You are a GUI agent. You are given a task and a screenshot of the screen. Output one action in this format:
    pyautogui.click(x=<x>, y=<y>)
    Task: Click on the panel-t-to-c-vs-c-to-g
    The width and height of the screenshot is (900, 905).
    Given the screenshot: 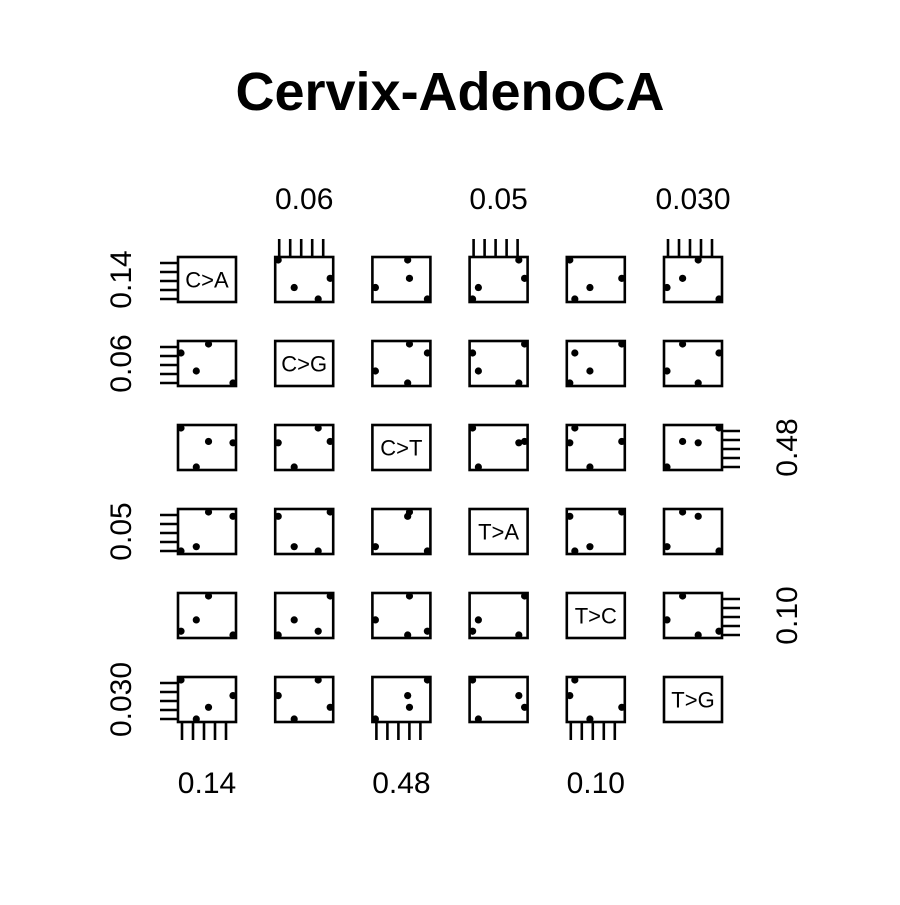 What is the action you would take?
    pyautogui.click(x=304, y=615)
    